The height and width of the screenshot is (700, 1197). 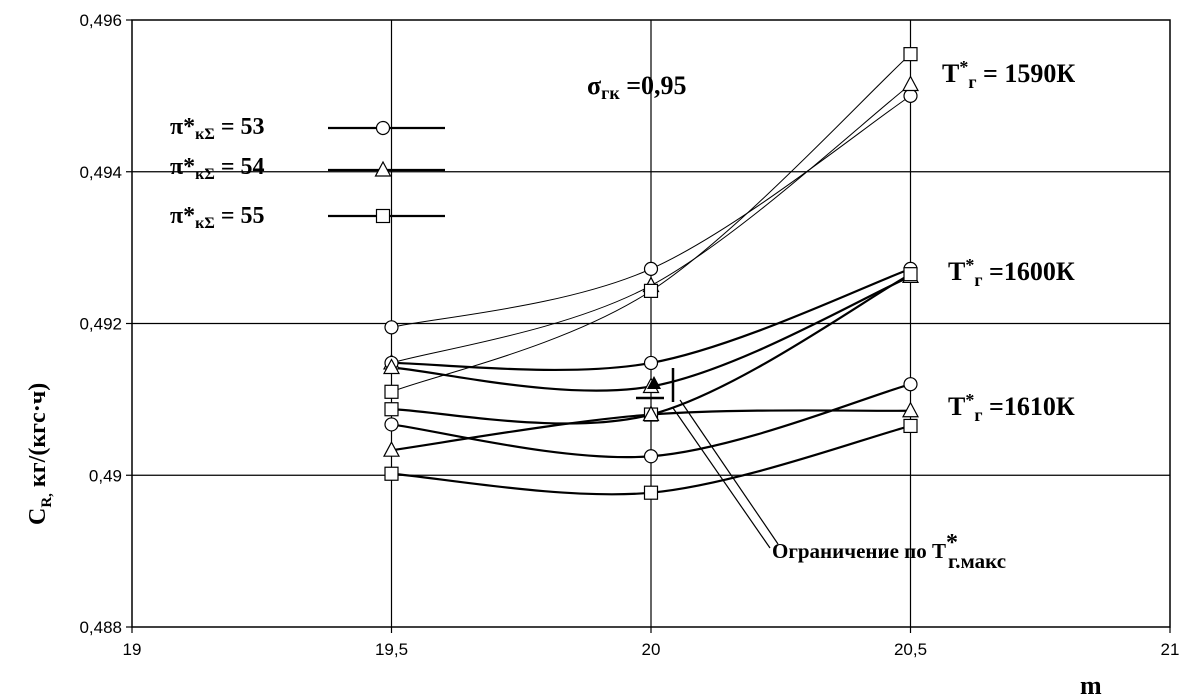 I want to click on group-label-1590-sub: г, so click(x=972, y=82).